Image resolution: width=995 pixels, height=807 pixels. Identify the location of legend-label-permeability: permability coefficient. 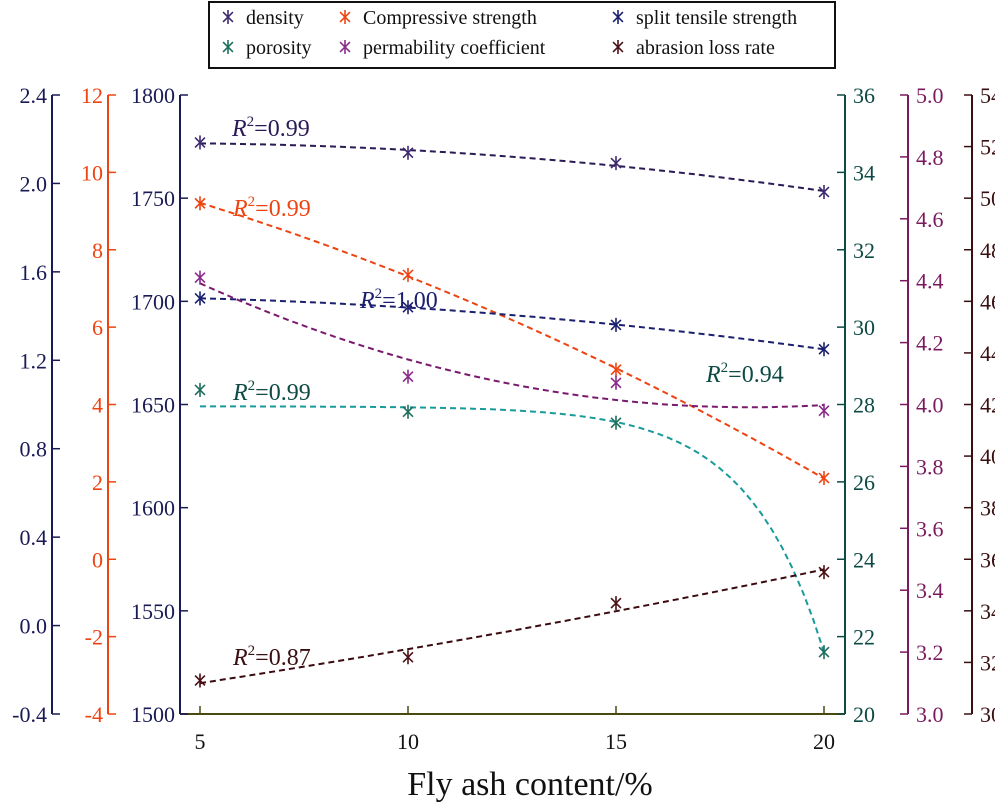
(454, 48).